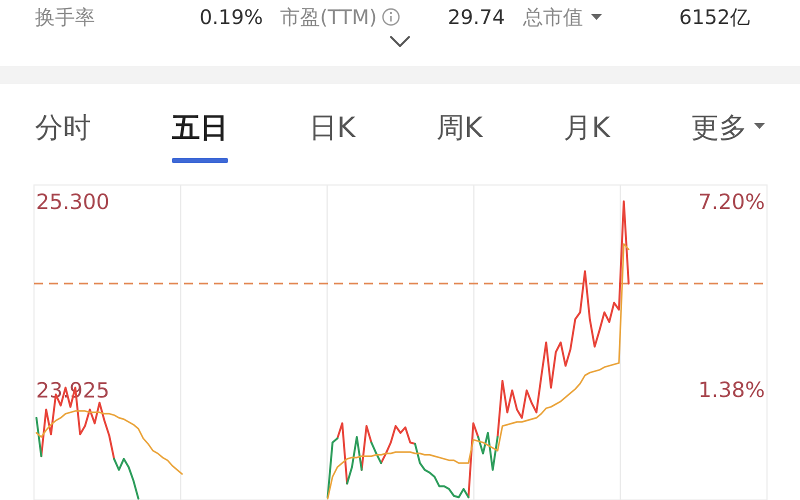  What do you see at coordinates (73, 202) in the screenshot?
I see `y-tick-label: 25.300` at bounding box center [73, 202].